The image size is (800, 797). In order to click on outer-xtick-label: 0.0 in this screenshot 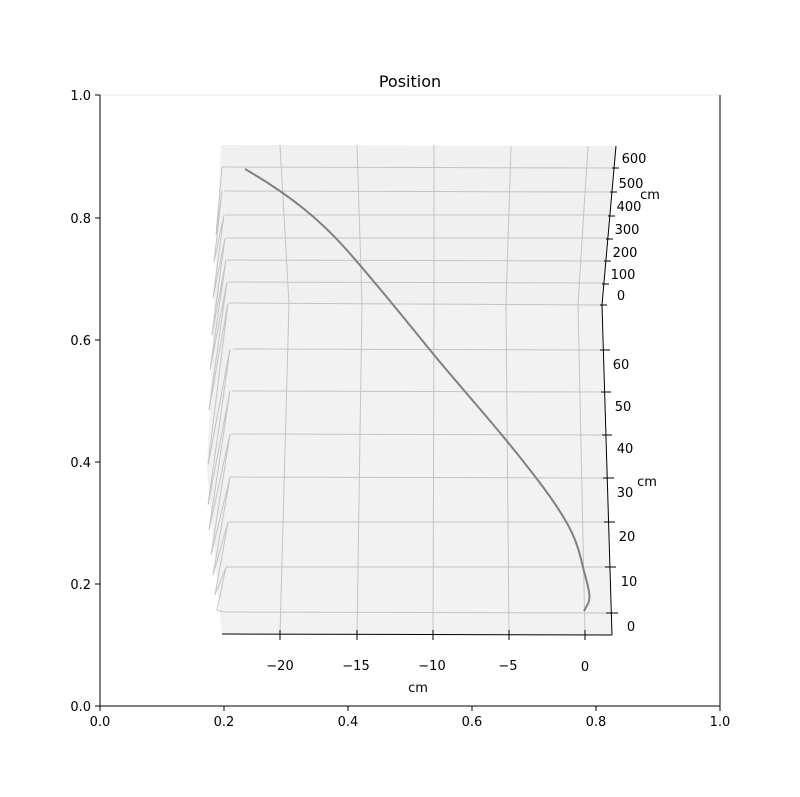, I will do `click(100, 722)`.